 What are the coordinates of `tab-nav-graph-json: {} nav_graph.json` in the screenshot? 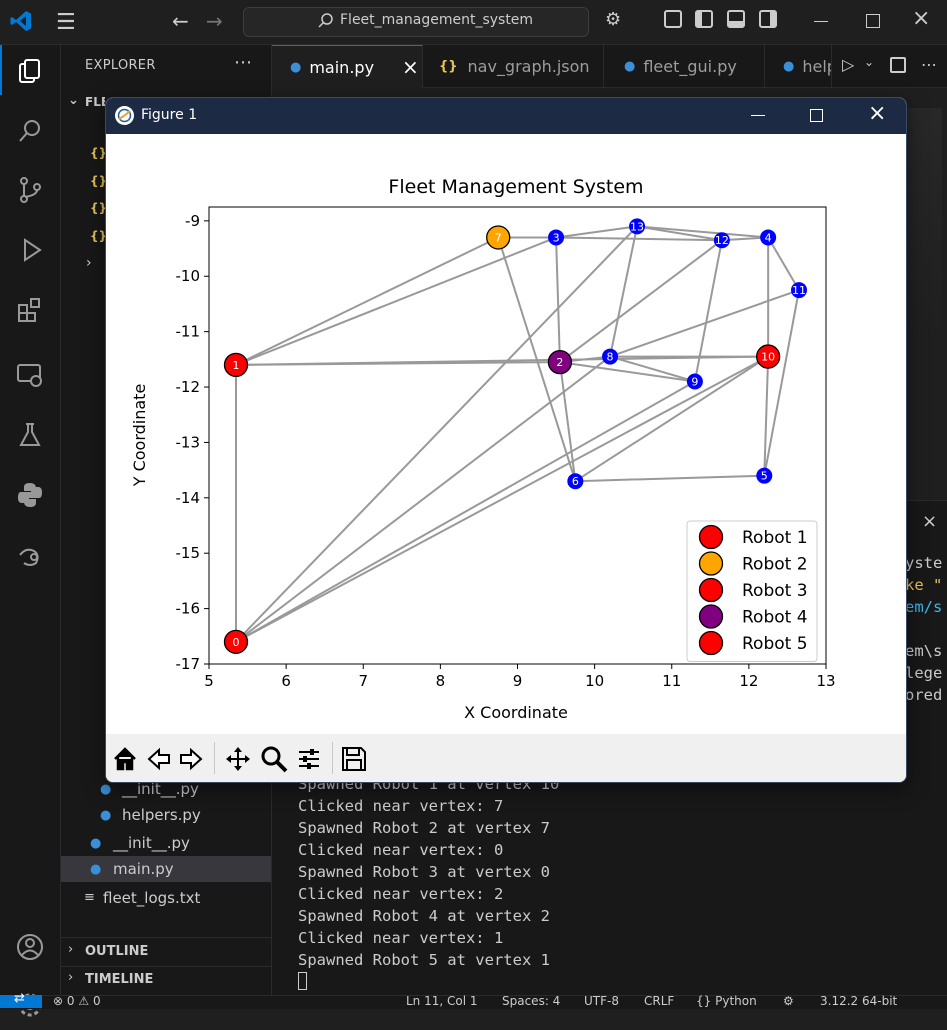 It's located at (513, 66).